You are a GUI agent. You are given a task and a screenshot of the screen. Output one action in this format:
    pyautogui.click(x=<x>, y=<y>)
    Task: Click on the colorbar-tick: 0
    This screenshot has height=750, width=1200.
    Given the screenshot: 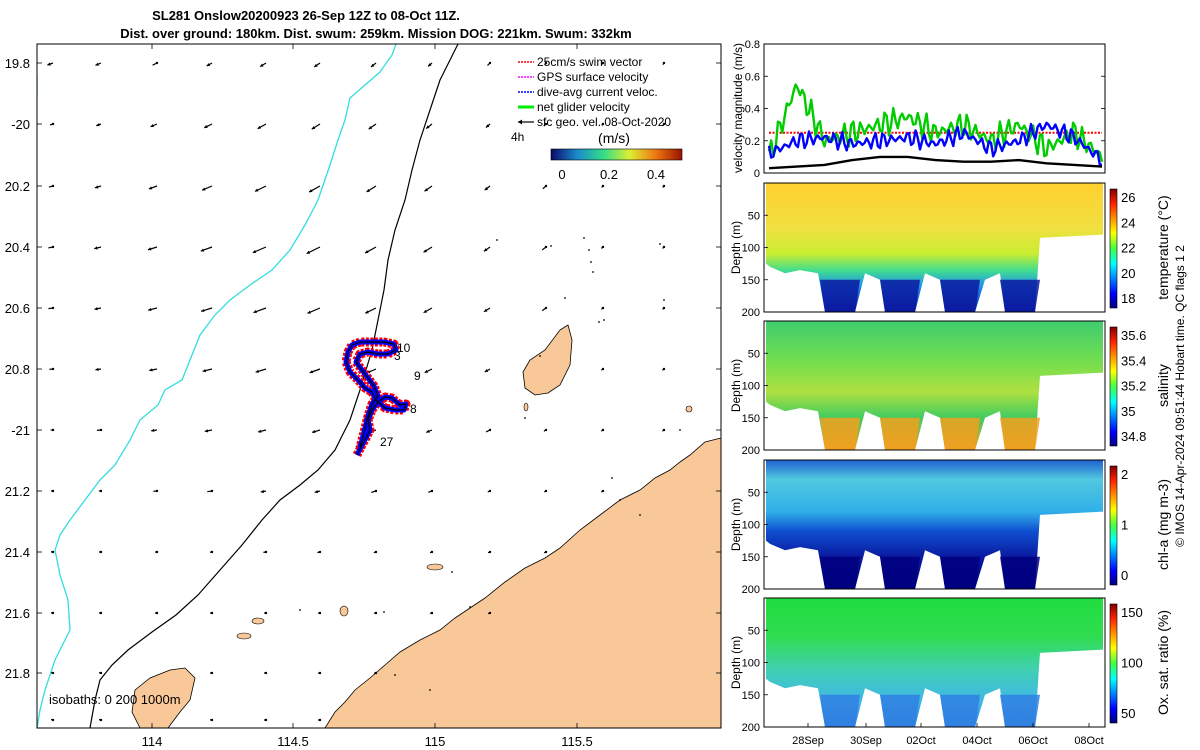 What is the action you would take?
    pyautogui.click(x=561, y=174)
    